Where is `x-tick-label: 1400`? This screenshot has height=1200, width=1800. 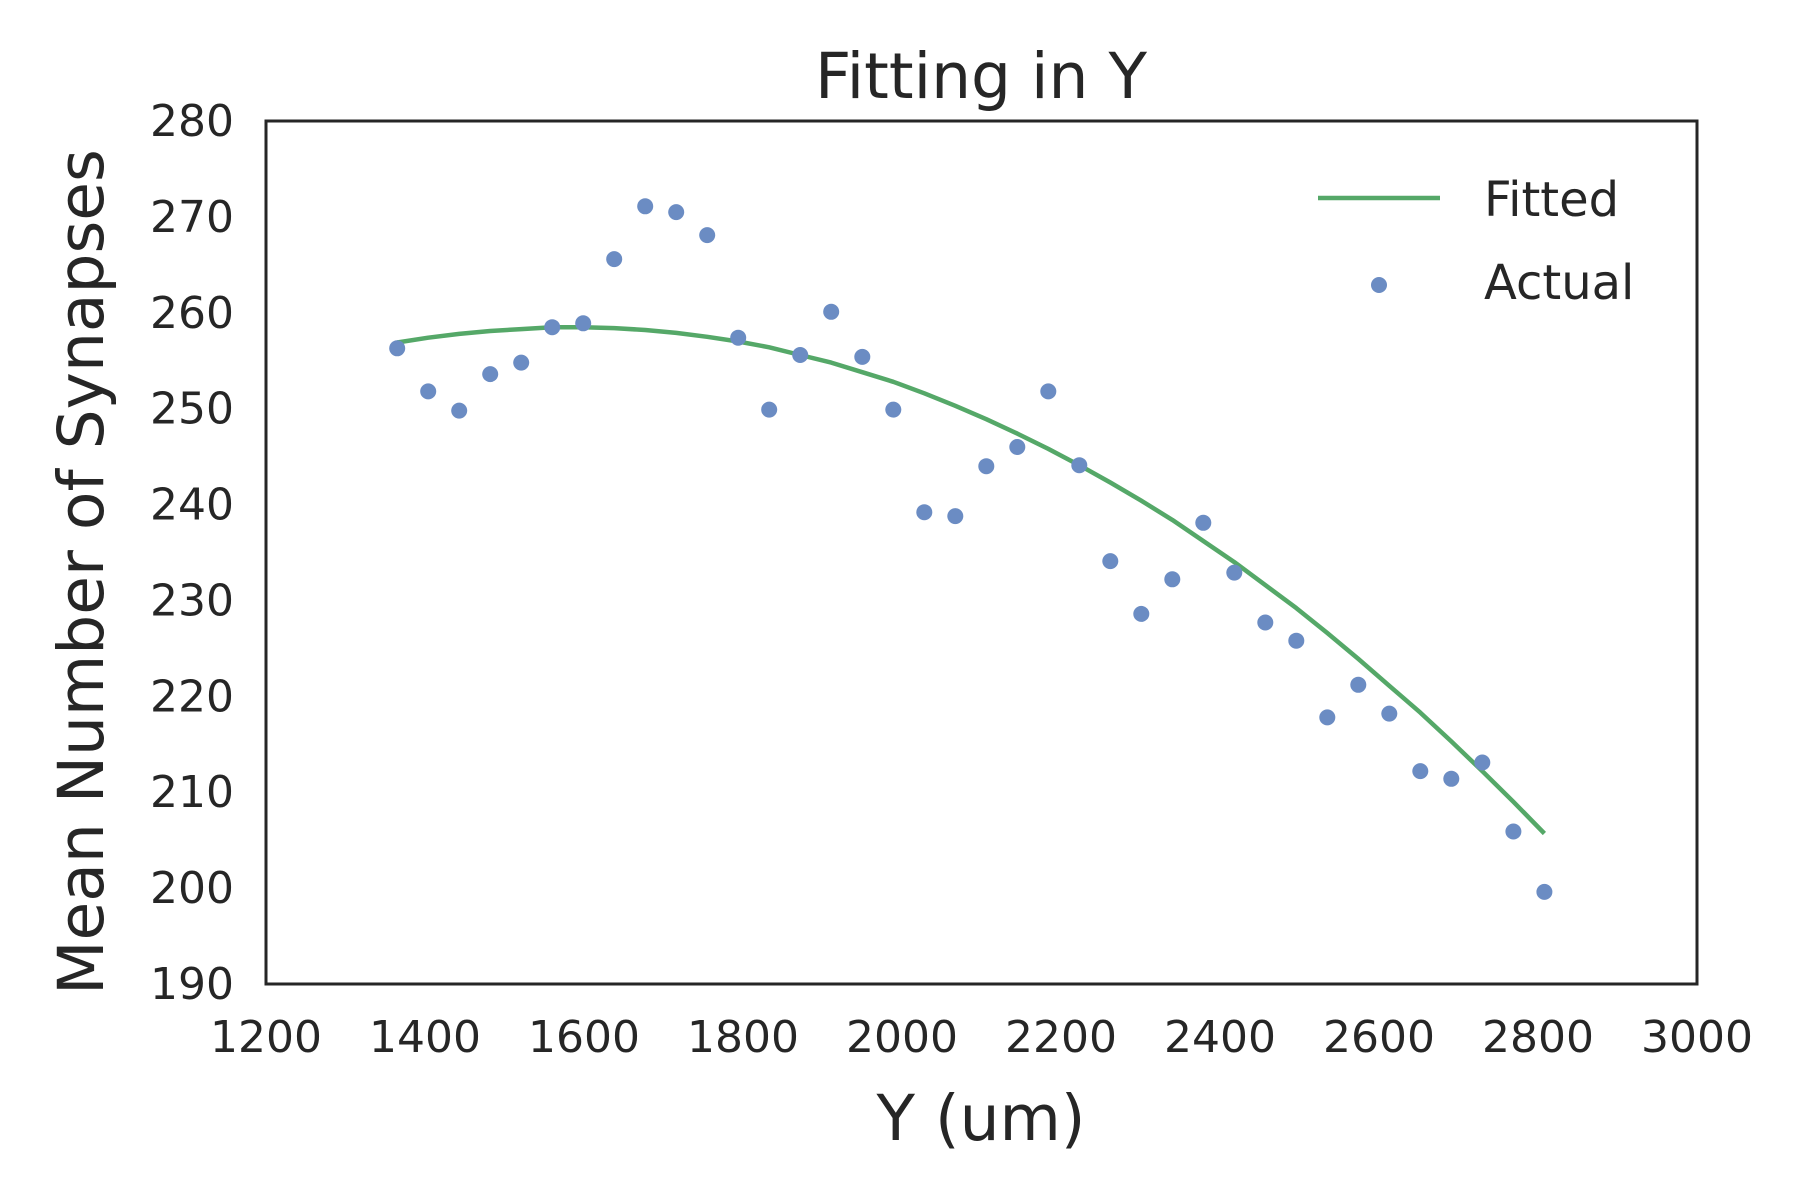 x-tick-label: 1400 is located at coordinates (425, 1037).